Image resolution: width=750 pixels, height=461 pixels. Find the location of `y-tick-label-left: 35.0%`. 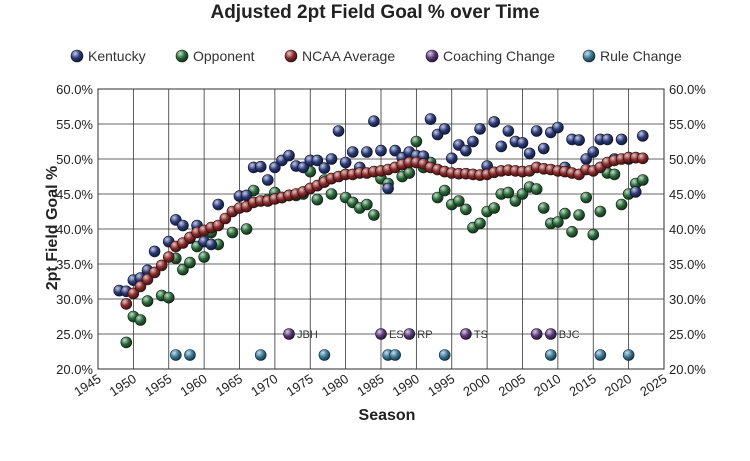

y-tick-label-left: 35.0% is located at coordinates (74, 264).